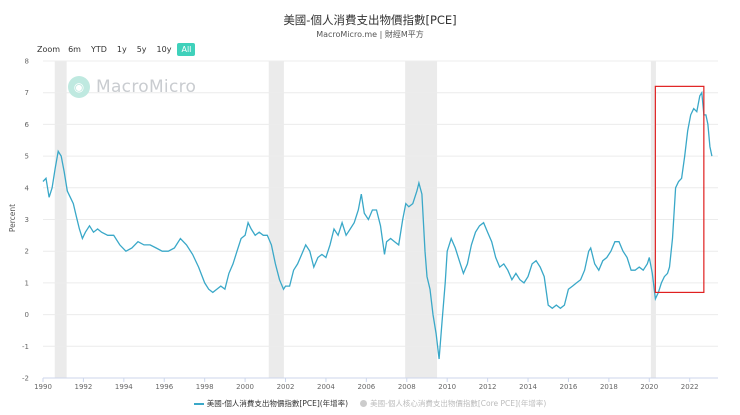 This screenshot has width=740, height=415. Describe the element at coordinates (25, 347) in the screenshot. I see `y-tick-label--1: -1` at that location.